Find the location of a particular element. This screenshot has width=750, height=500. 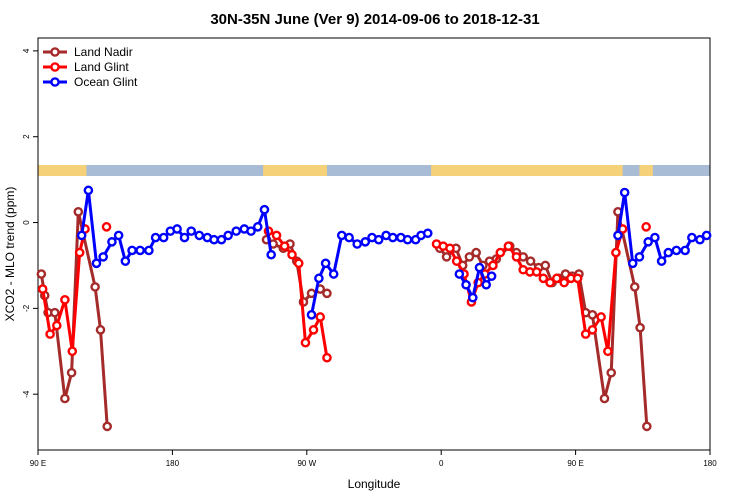

band-ocean is located at coordinates (374, 170).